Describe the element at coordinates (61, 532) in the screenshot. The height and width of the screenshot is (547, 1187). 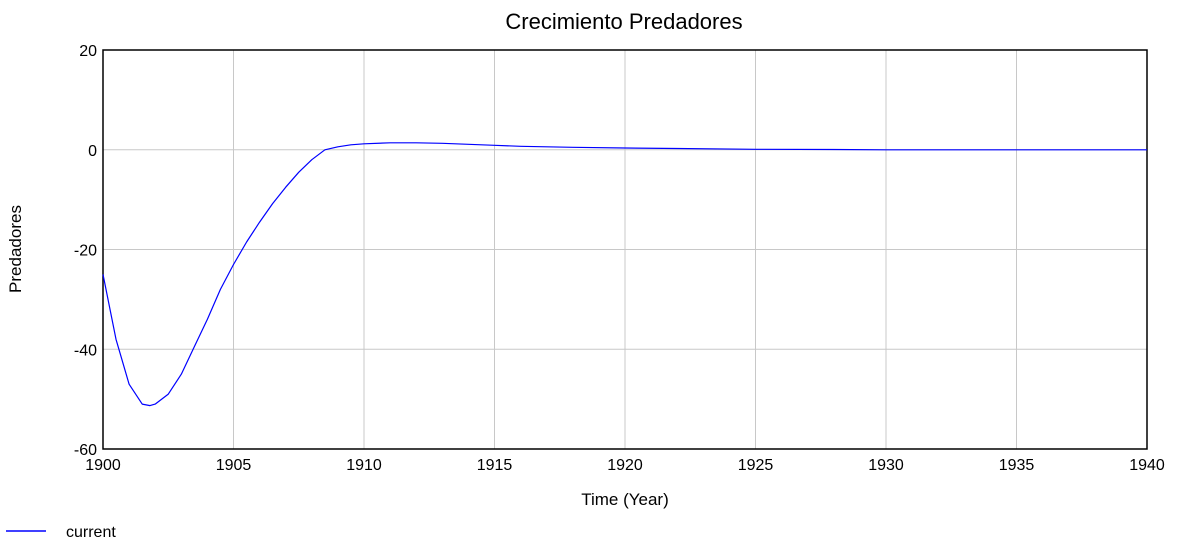
I see `legend: current` at that location.